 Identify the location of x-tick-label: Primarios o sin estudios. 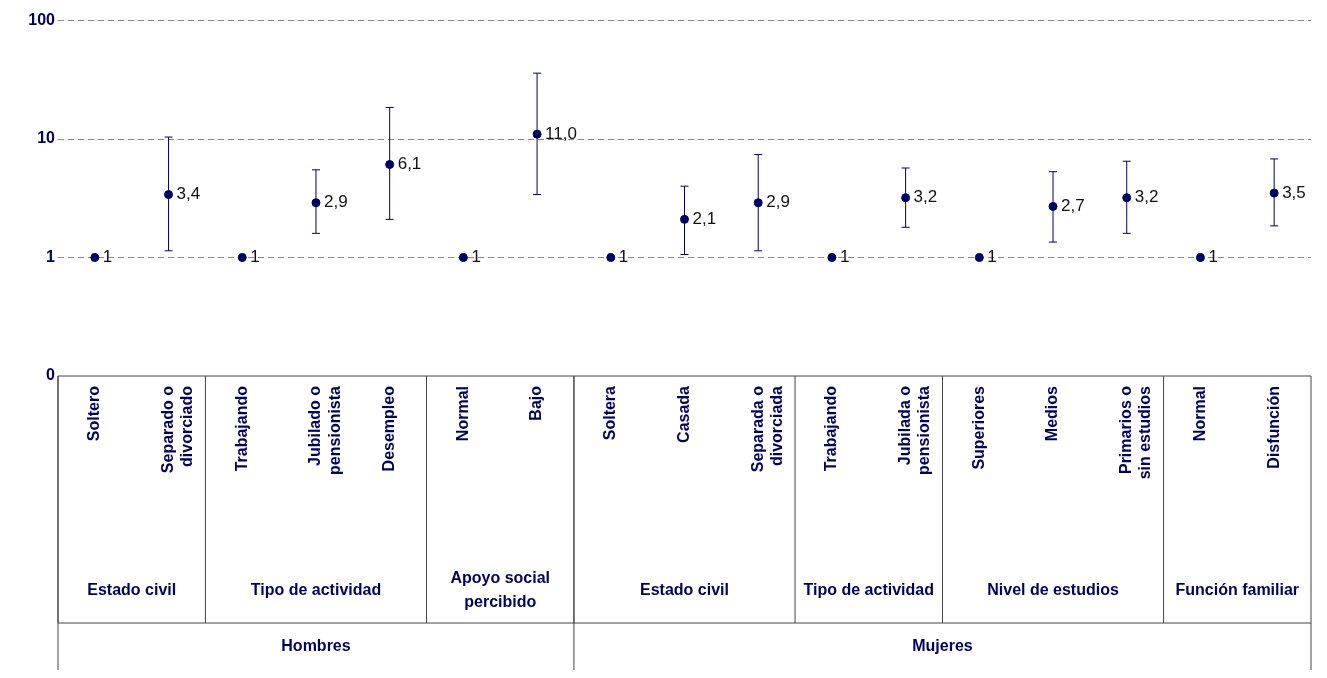
(1135, 432).